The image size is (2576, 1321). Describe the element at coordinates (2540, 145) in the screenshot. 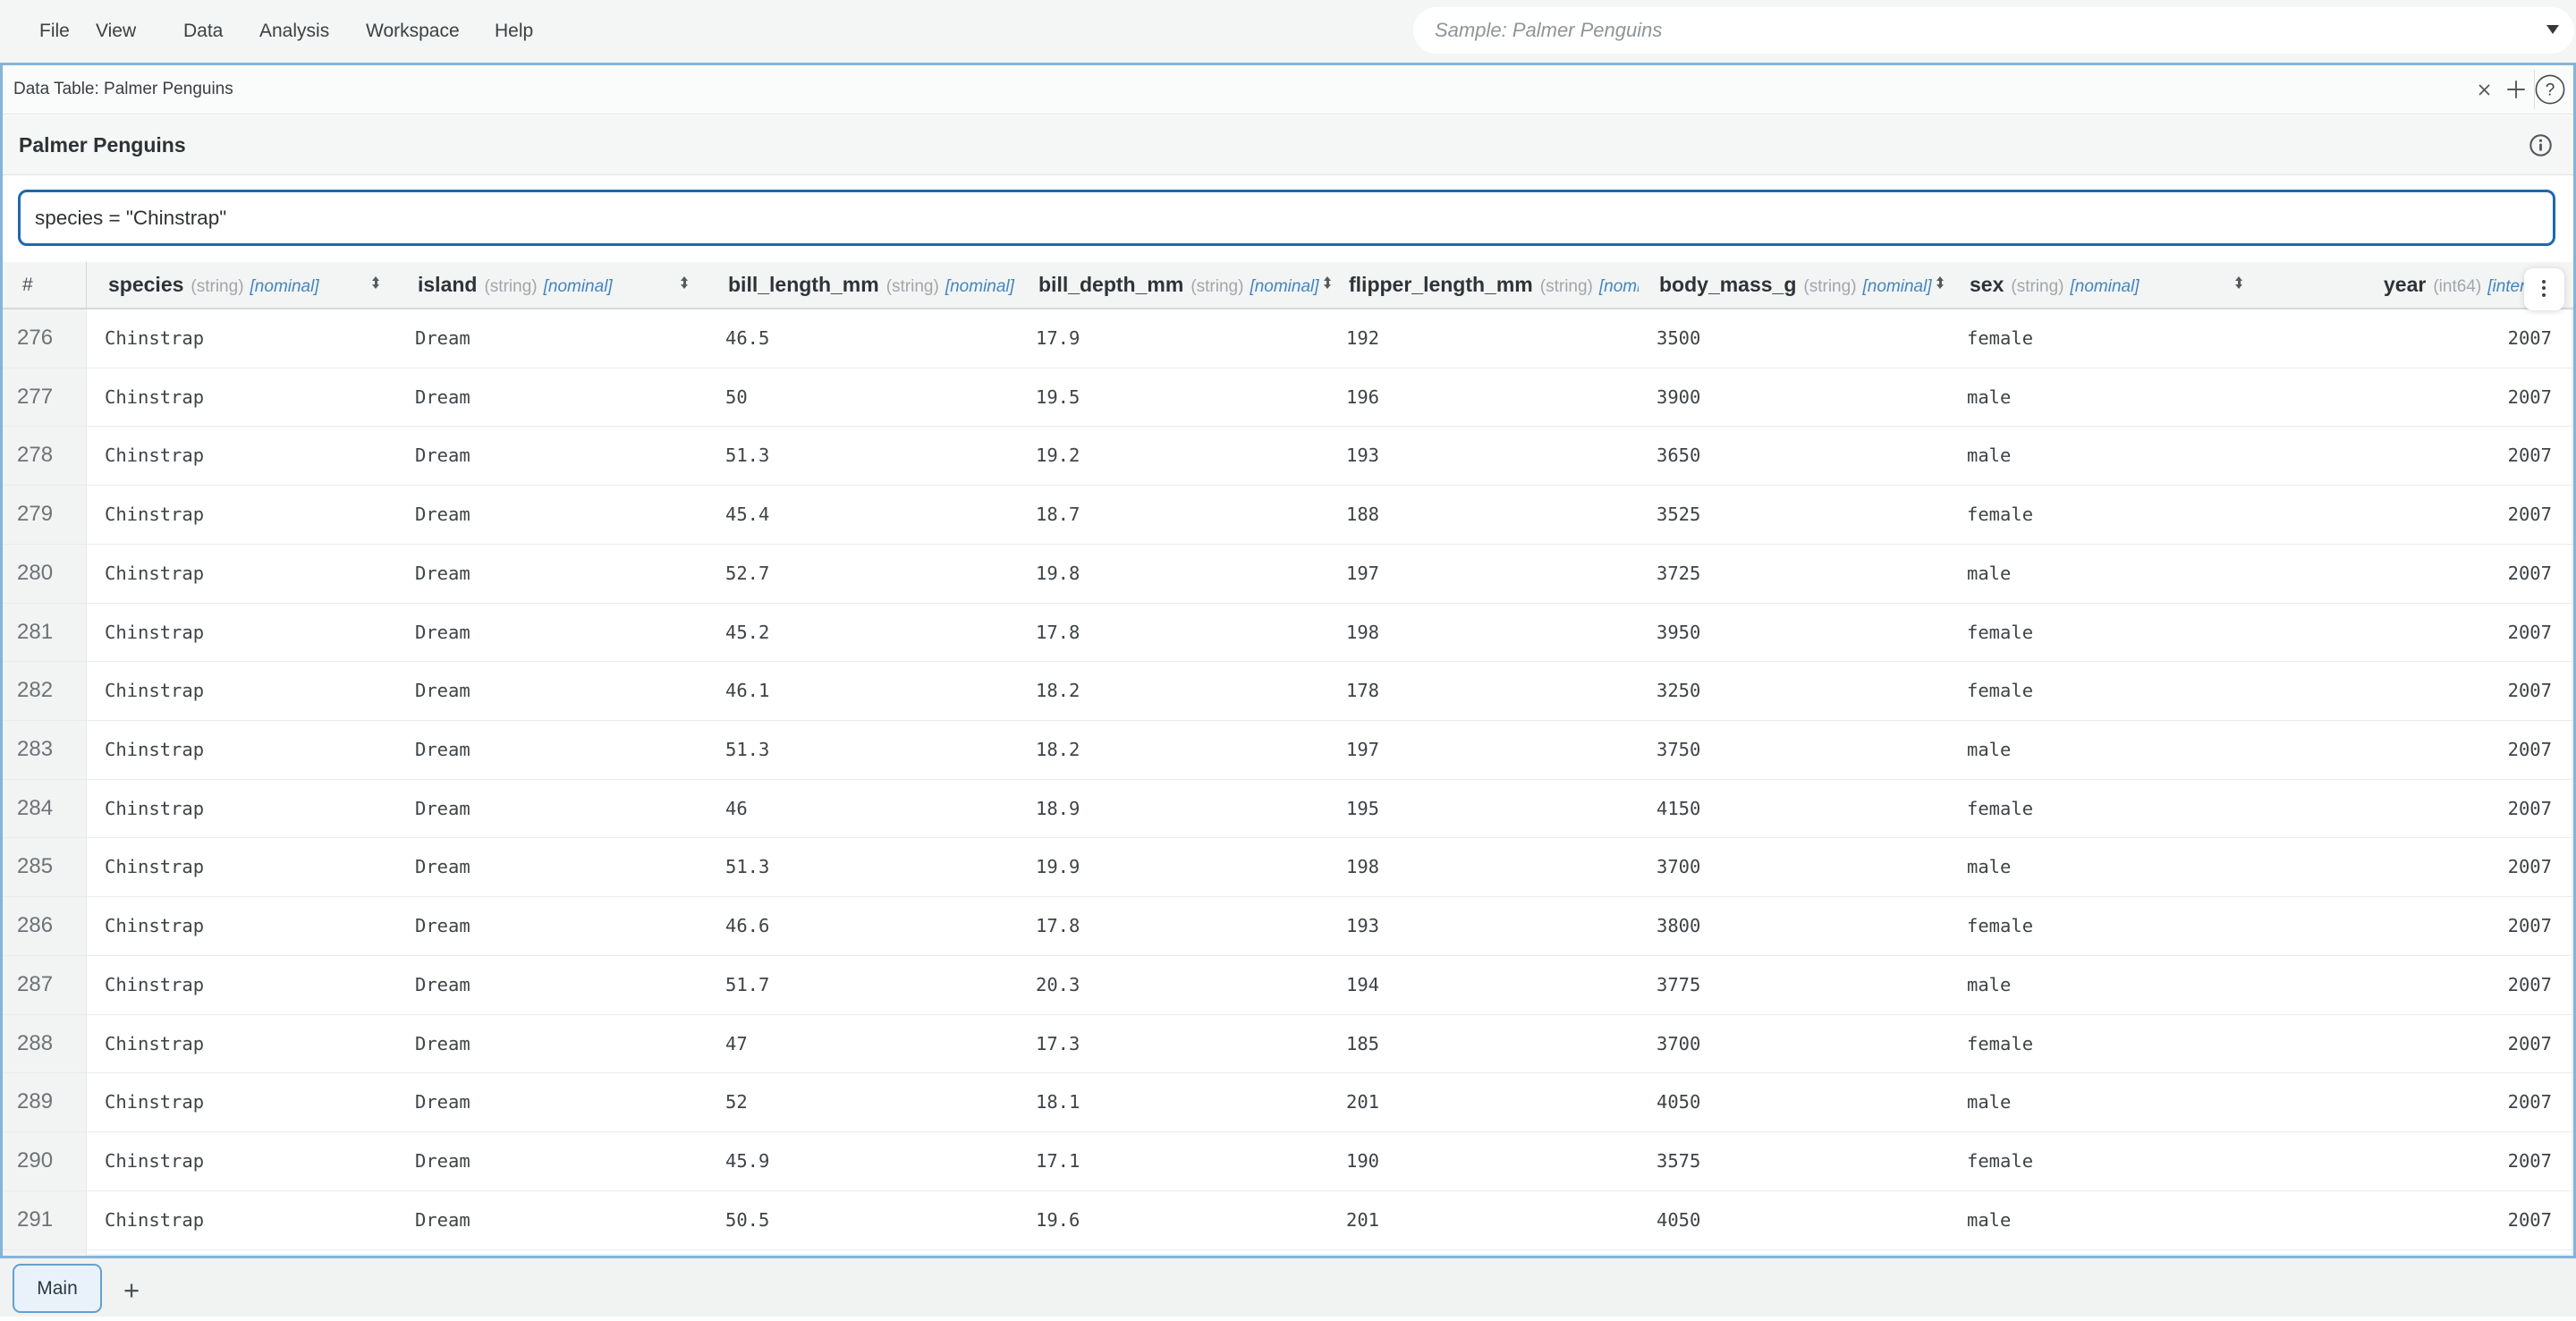

I see `info-icon` at that location.